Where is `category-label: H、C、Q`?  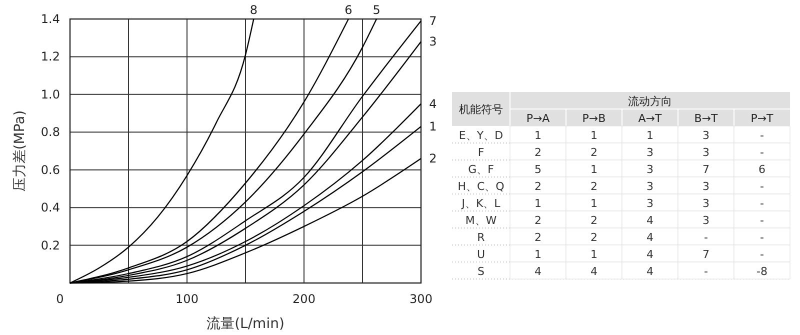 category-label: H、C、Q is located at coordinates (481, 186).